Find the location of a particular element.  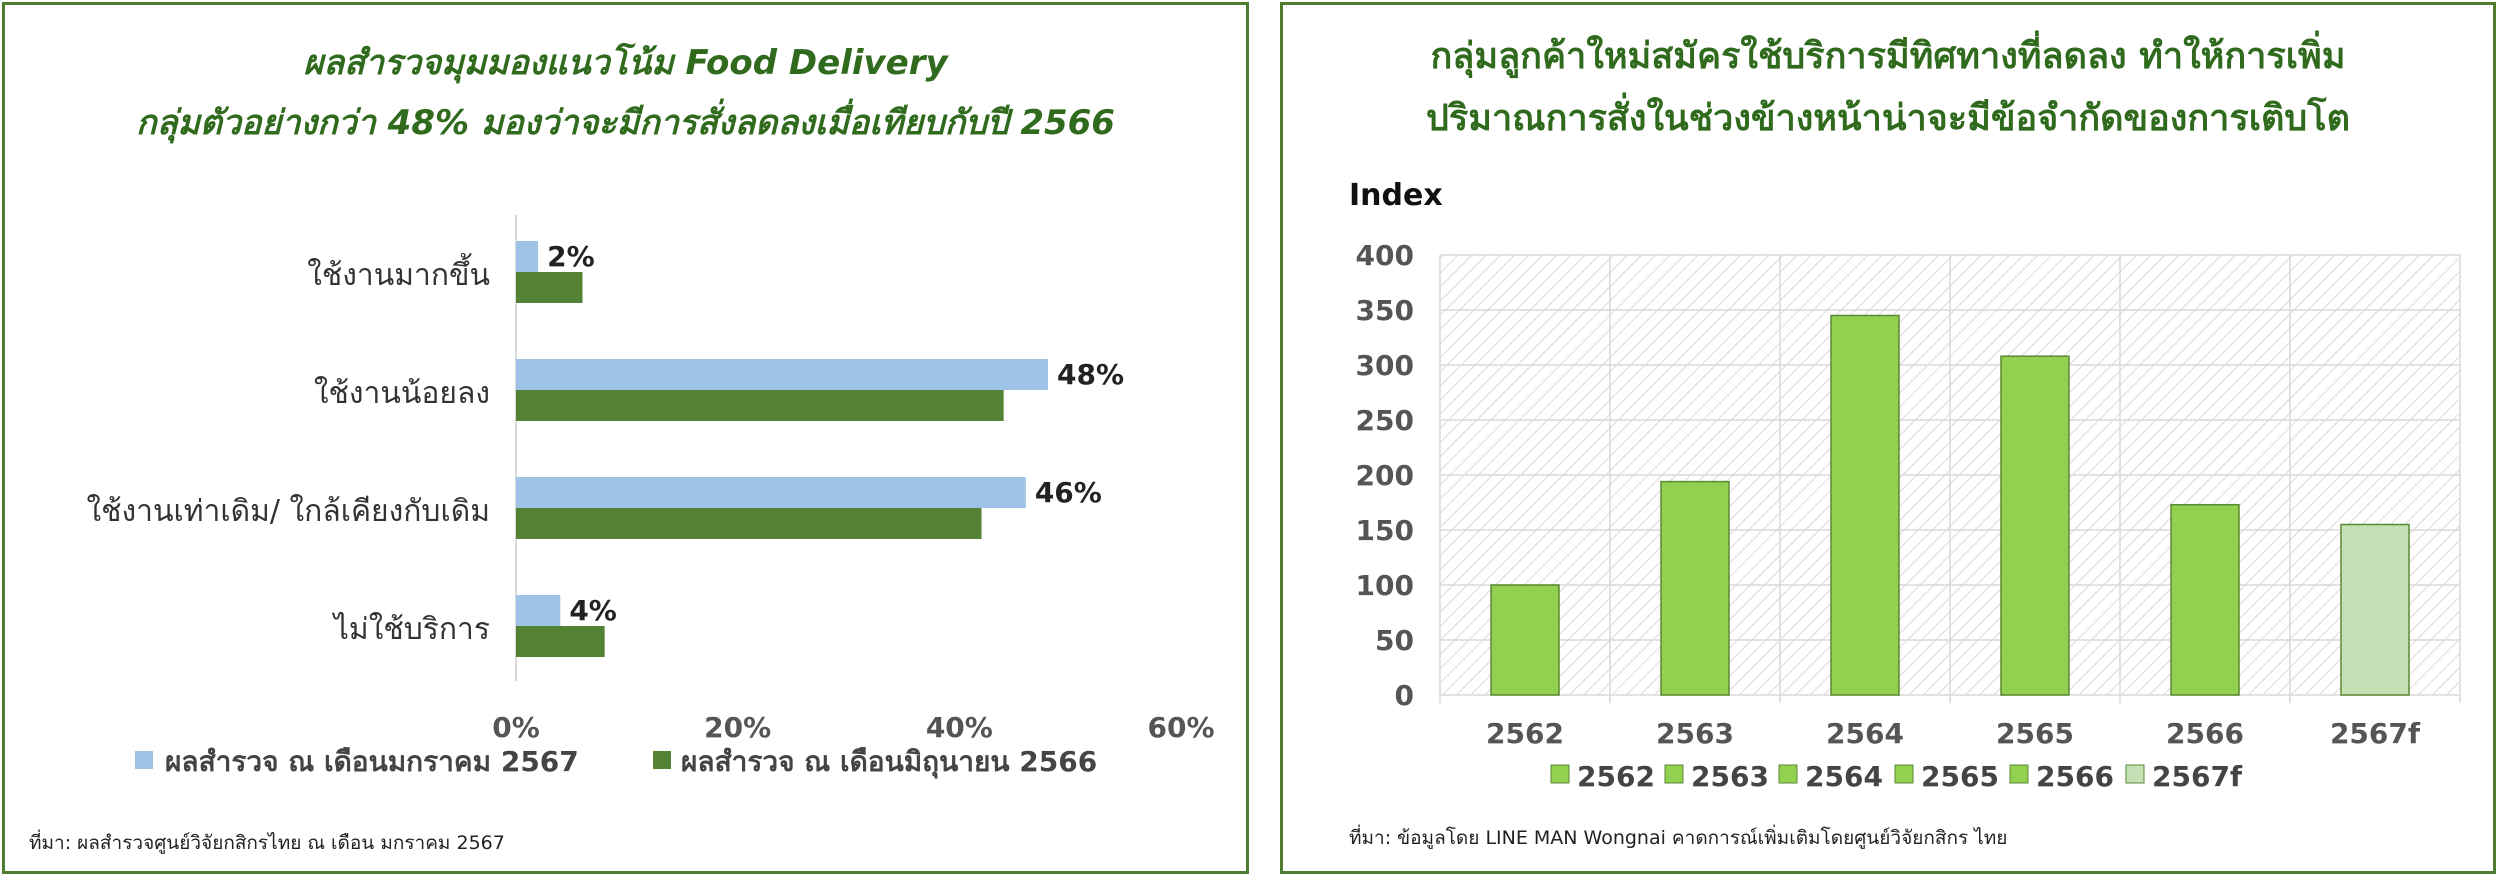

right-x-tick-label: 2567f is located at coordinates (2375, 733).